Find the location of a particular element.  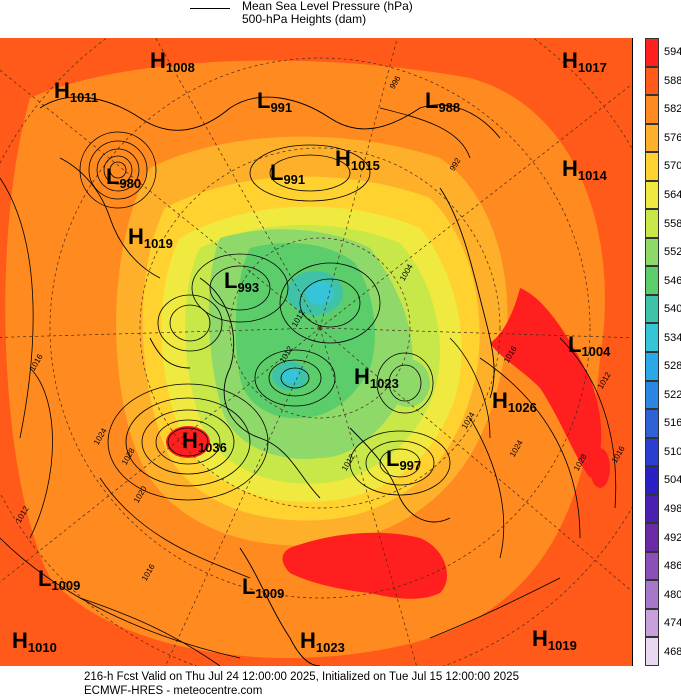

pressure-center-high: H1015 is located at coordinates (357, 160).